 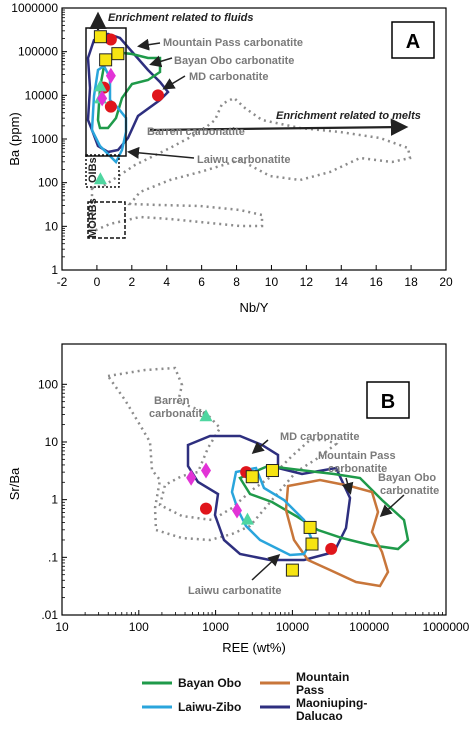 What do you see at coordinates (172, 401) in the screenshot?
I see `label-barren-b-line1: Barren` at bounding box center [172, 401].